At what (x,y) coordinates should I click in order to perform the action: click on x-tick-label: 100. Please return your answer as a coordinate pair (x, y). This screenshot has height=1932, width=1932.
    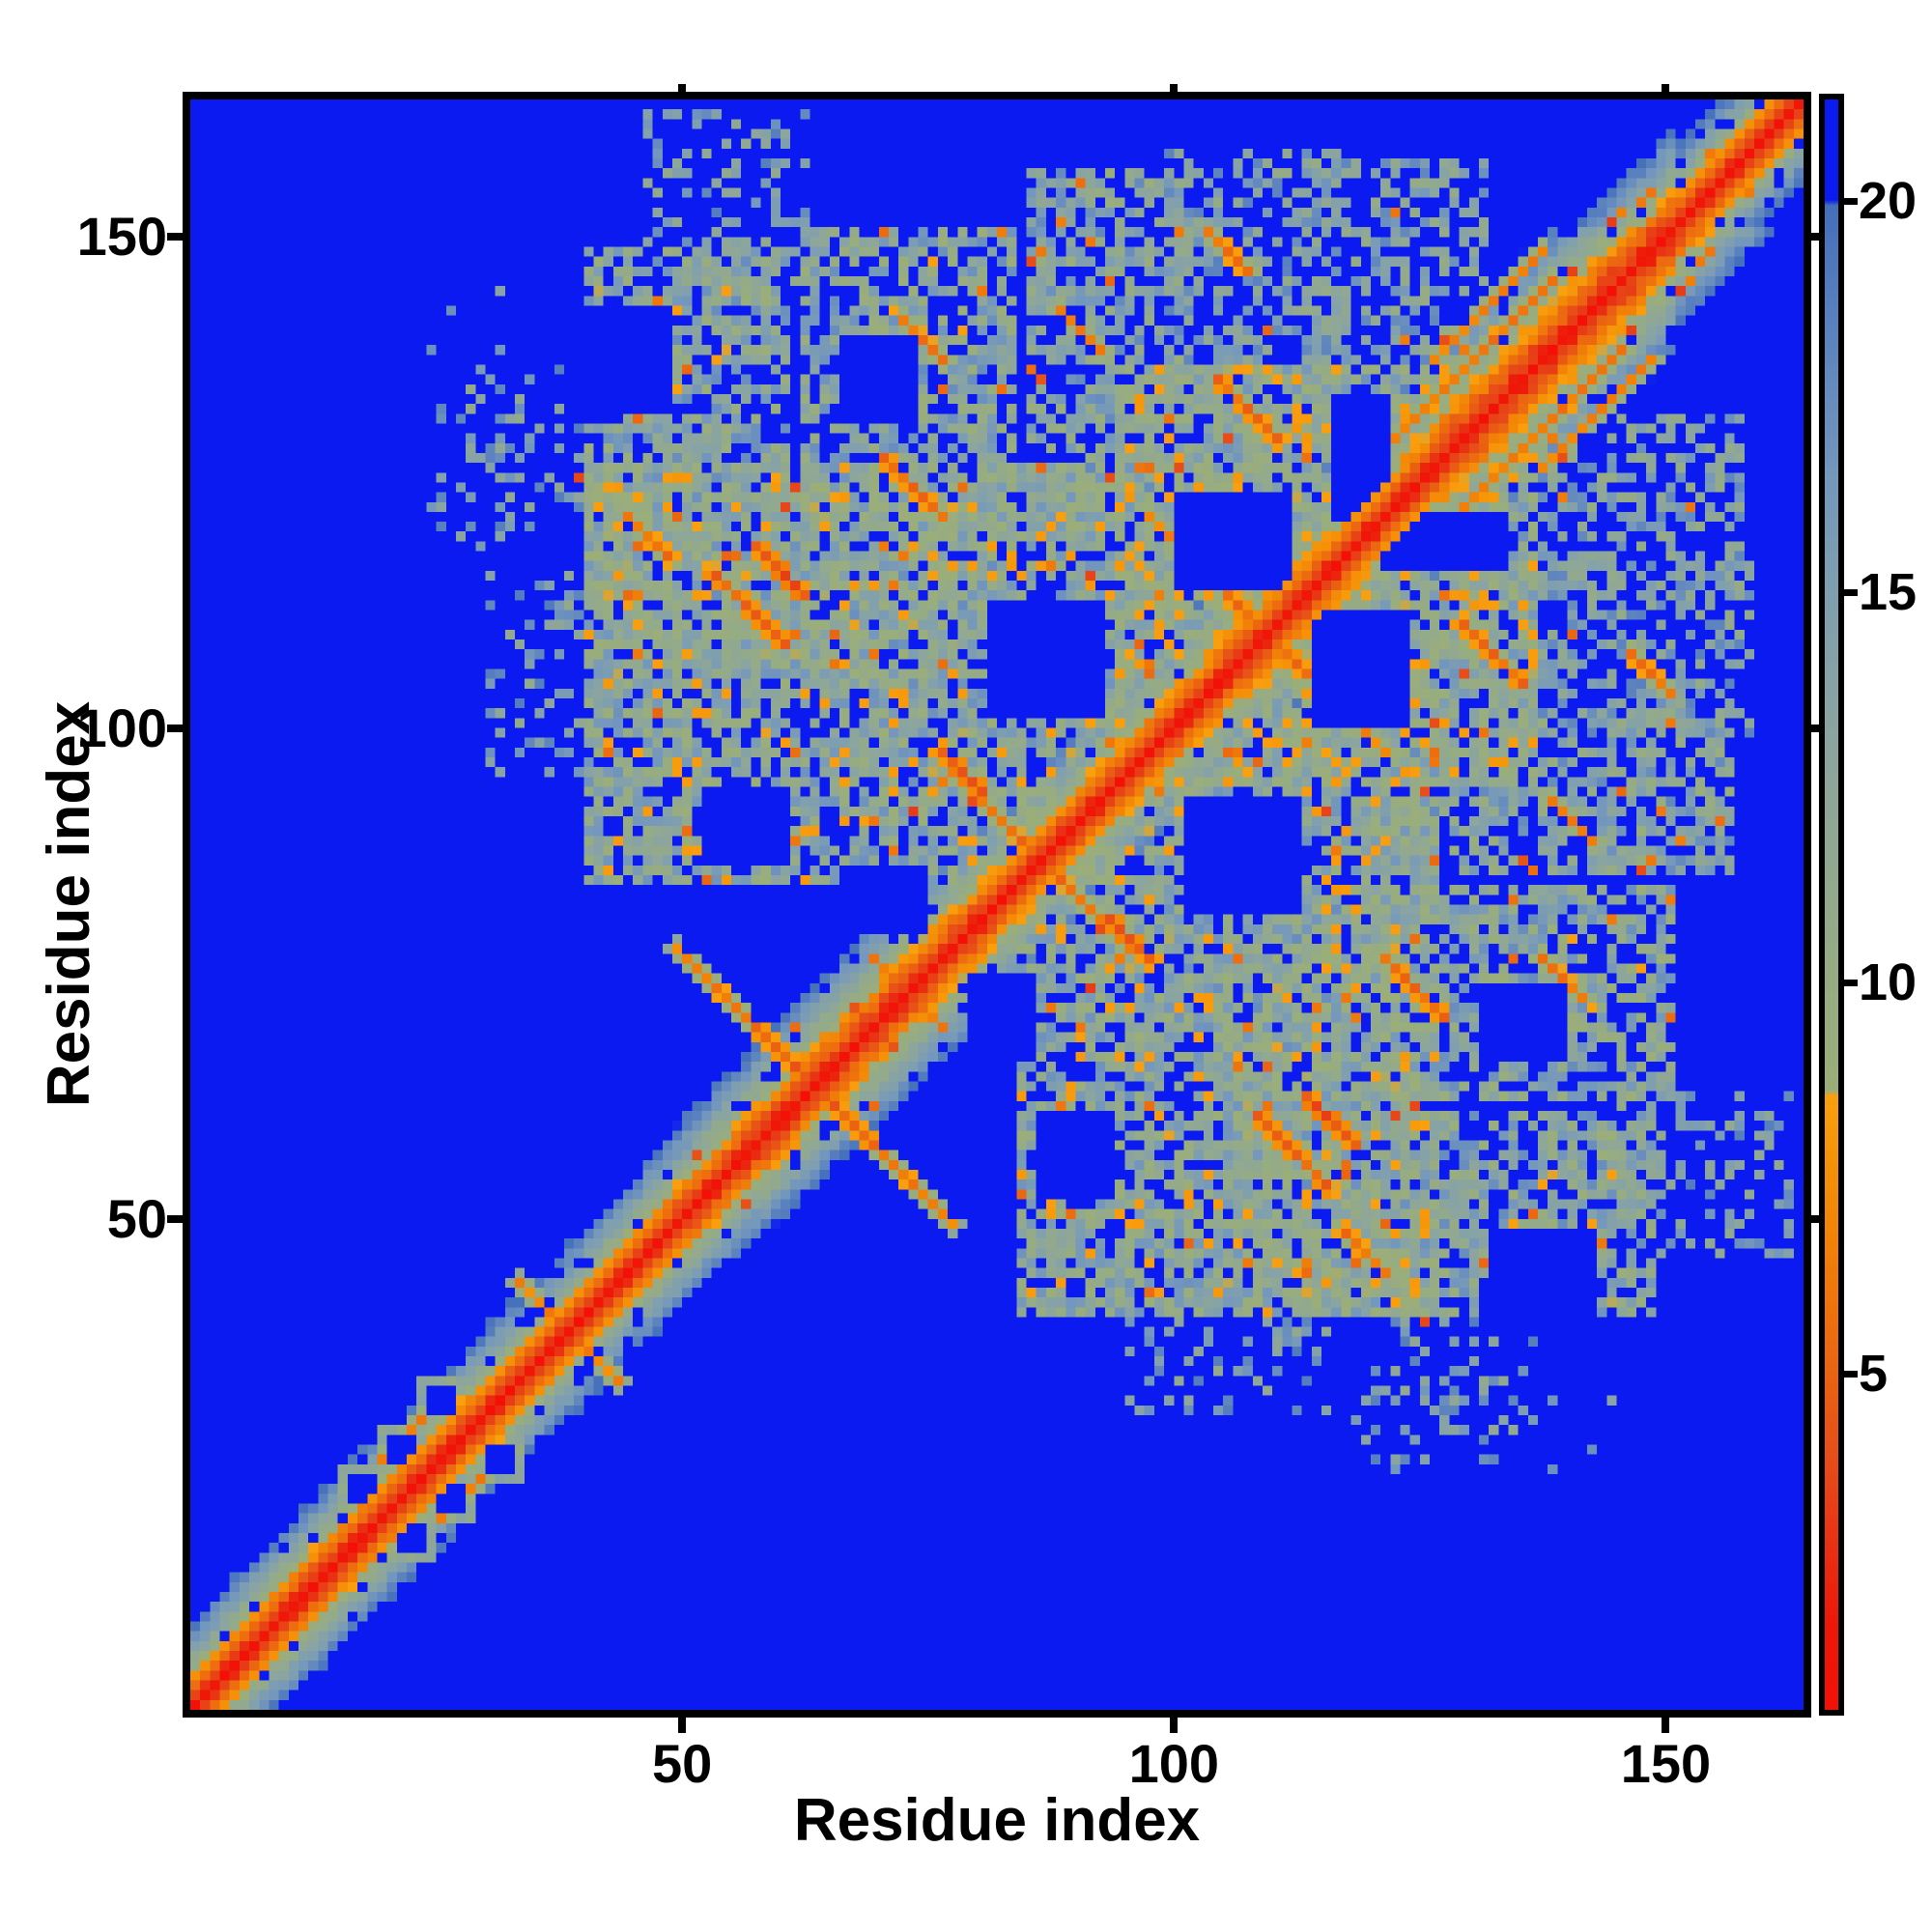
    Looking at the image, I should click on (1173, 1763).